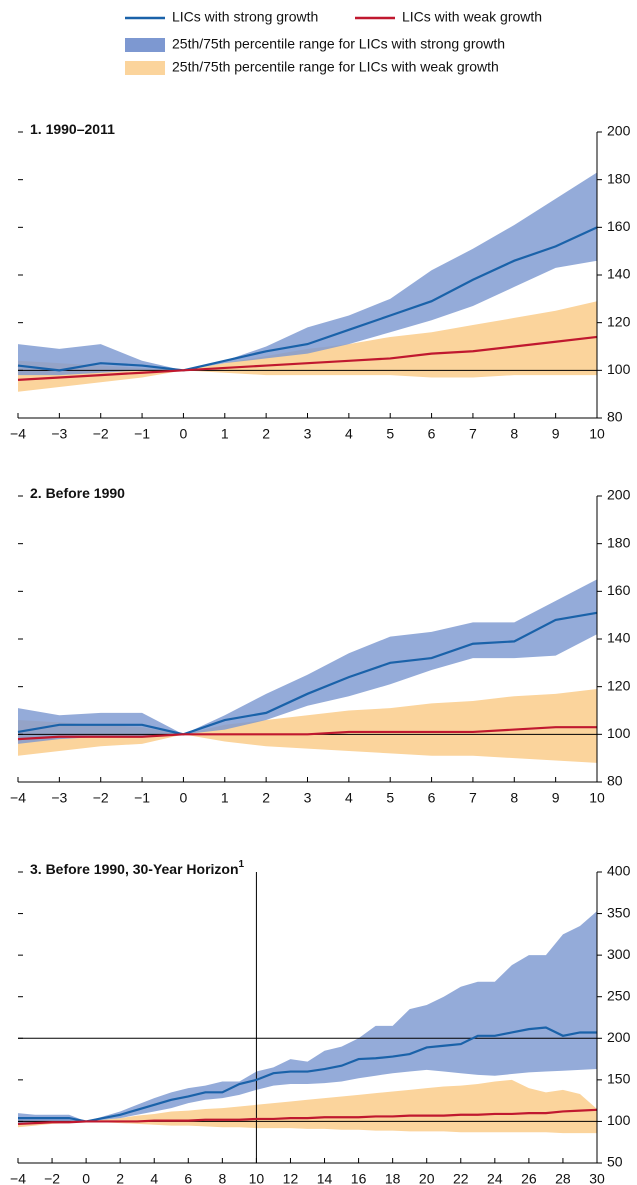  Describe the element at coordinates (242, 864) in the screenshot. I see `title-superscript: 1` at that location.